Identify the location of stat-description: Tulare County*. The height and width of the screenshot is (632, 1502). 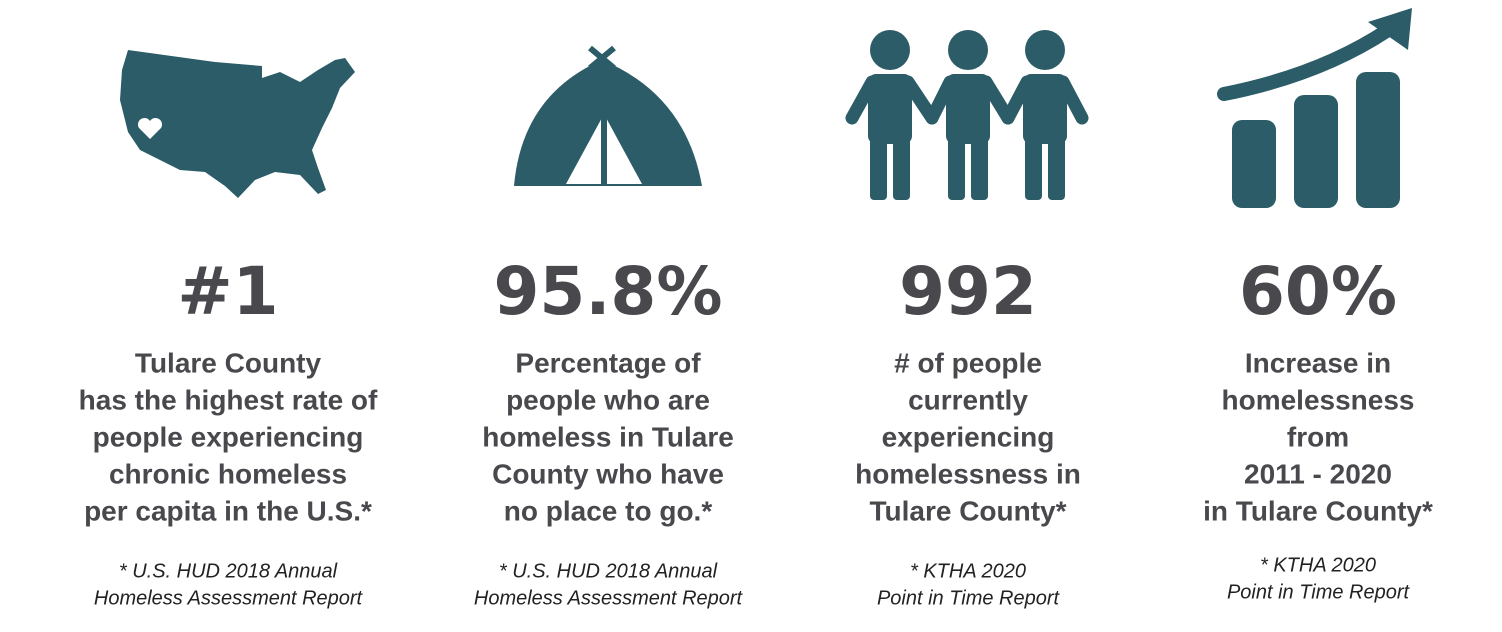
(967, 510).